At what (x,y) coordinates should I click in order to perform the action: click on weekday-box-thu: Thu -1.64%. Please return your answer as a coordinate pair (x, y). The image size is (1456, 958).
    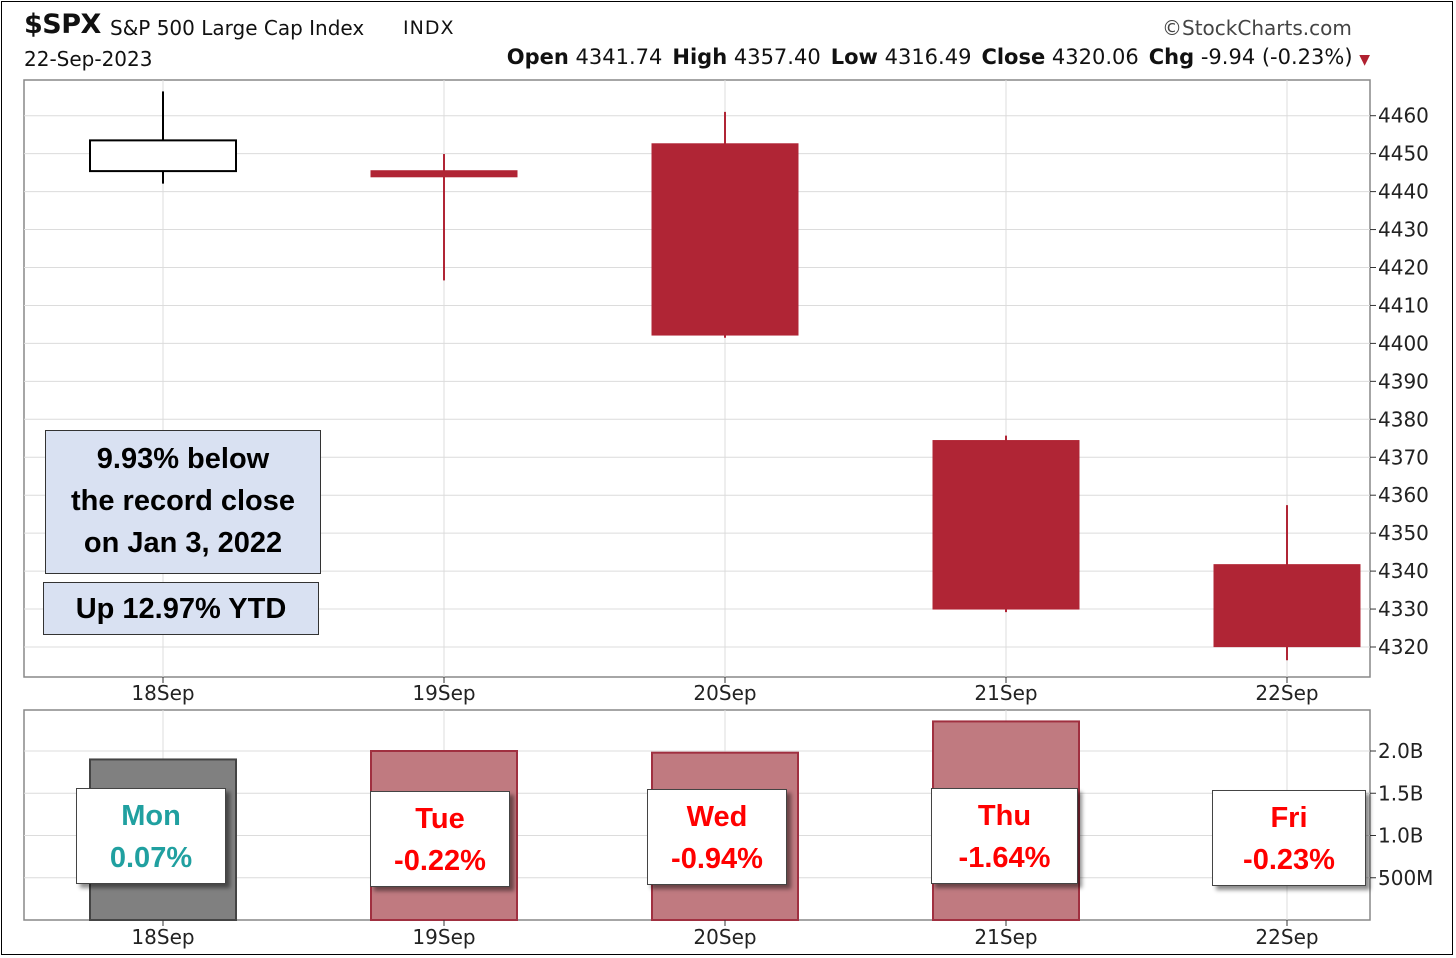
    Looking at the image, I should click on (1004, 836).